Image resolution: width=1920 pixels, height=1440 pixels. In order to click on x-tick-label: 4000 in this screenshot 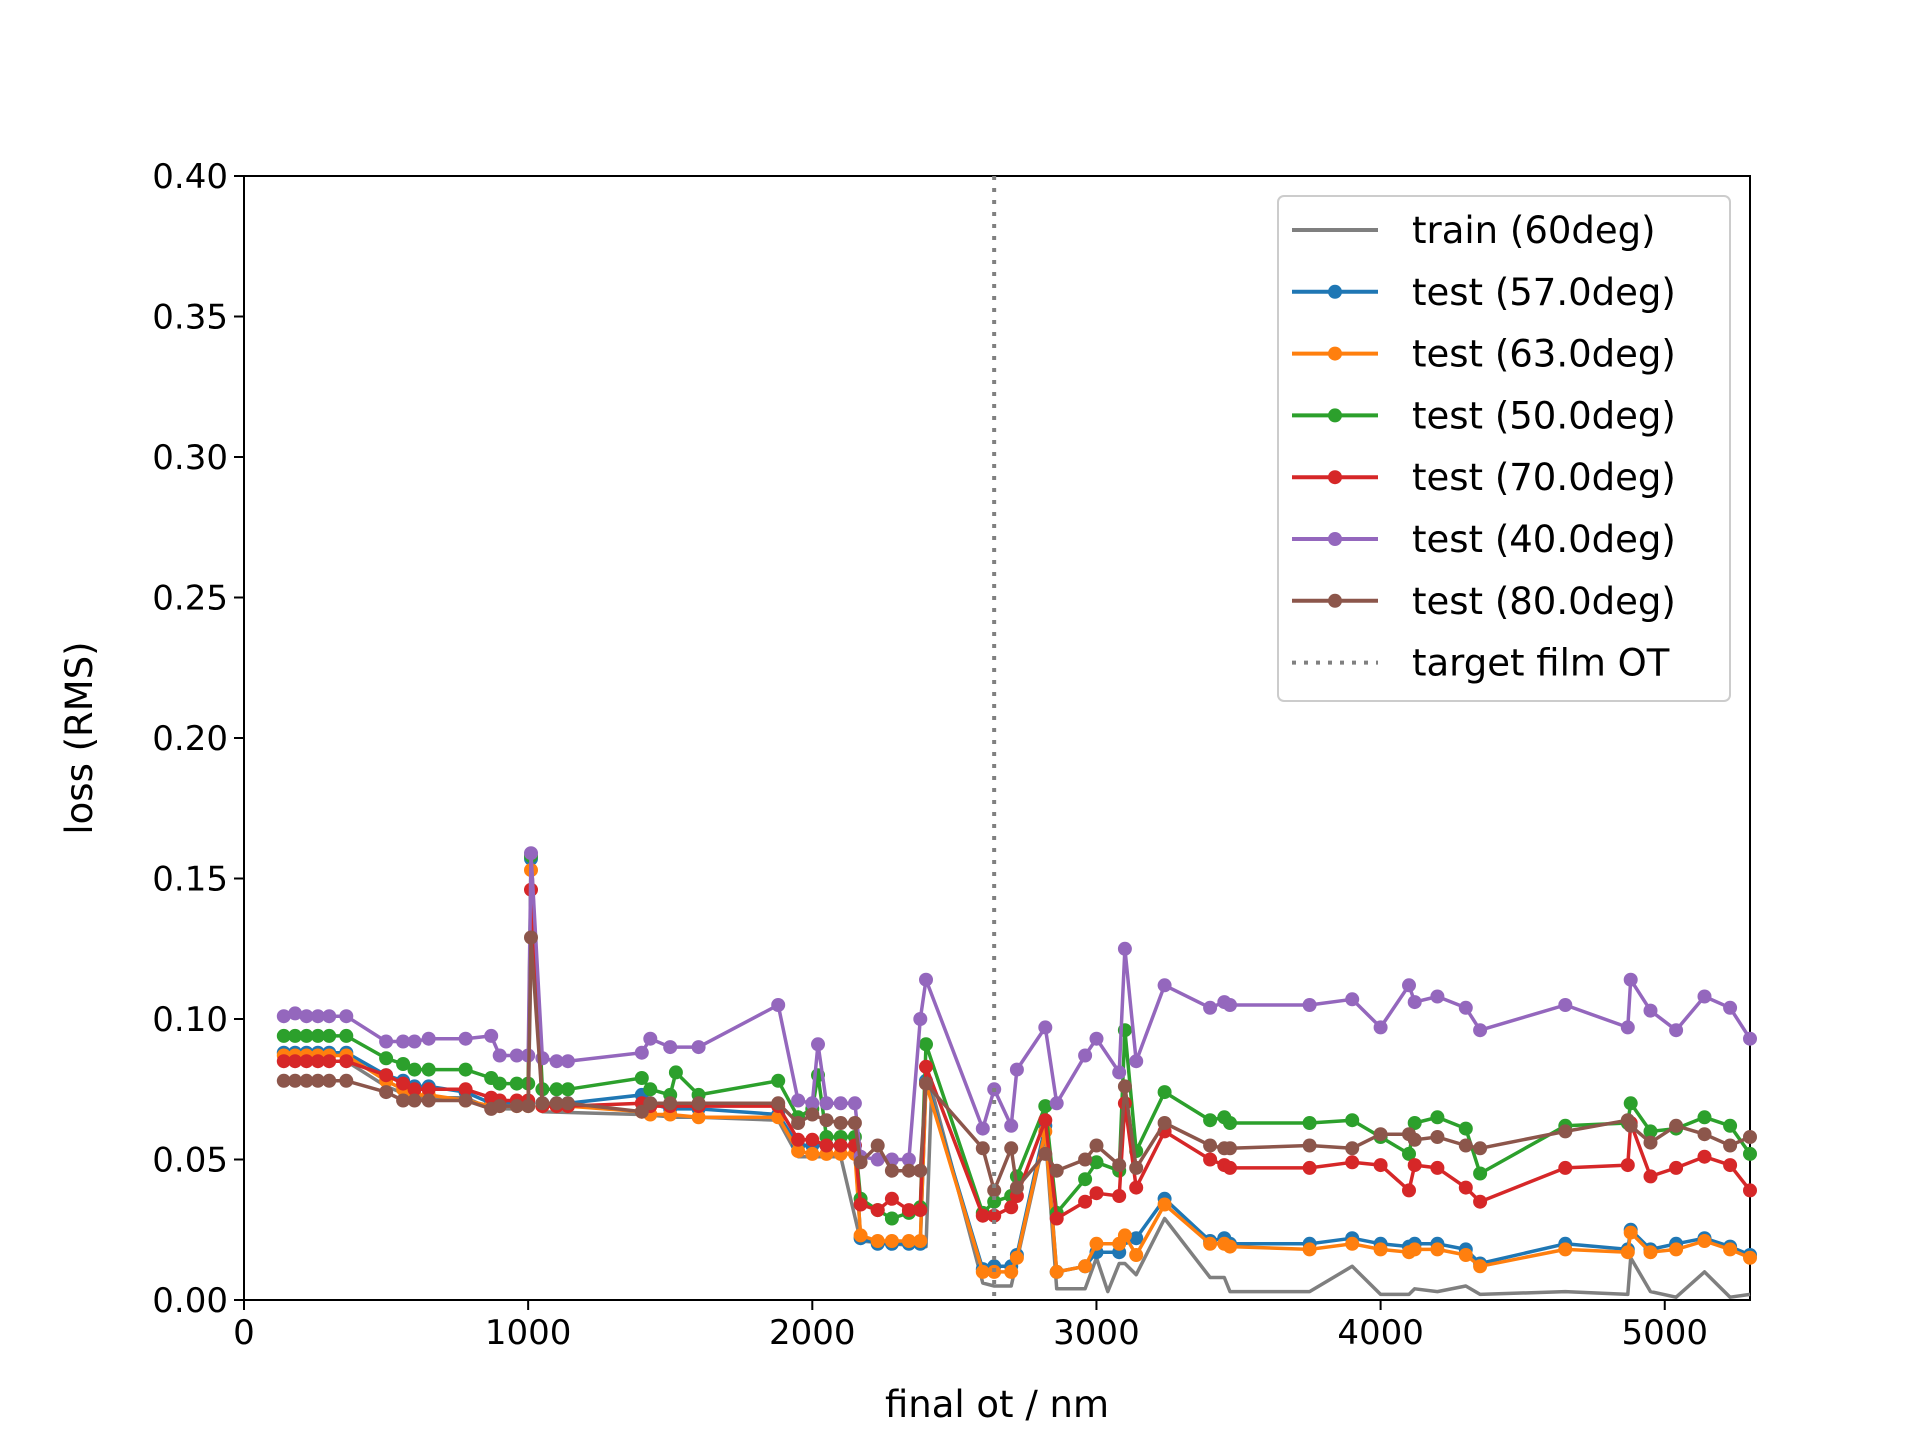, I will do `click(1380, 1333)`.